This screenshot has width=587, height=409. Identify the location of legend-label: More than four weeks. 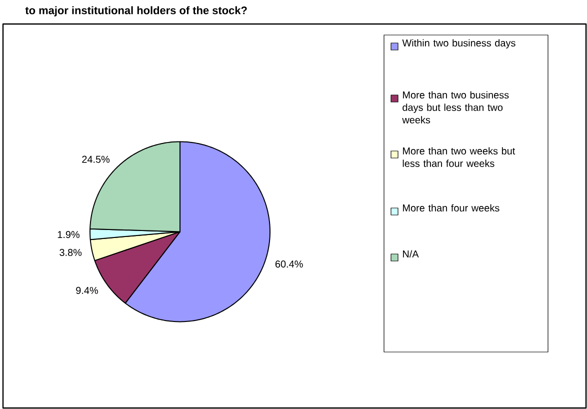
(451, 208).